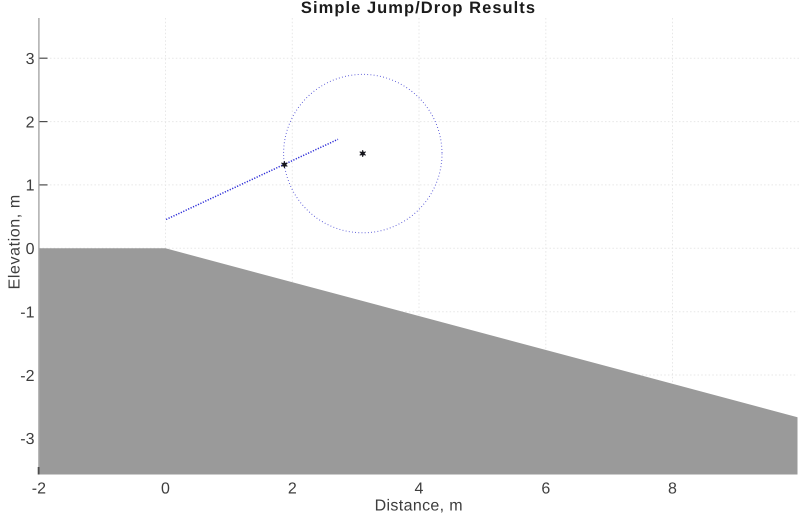  Describe the element at coordinates (419, 489) in the screenshot. I see `svg-text: 4` at that location.